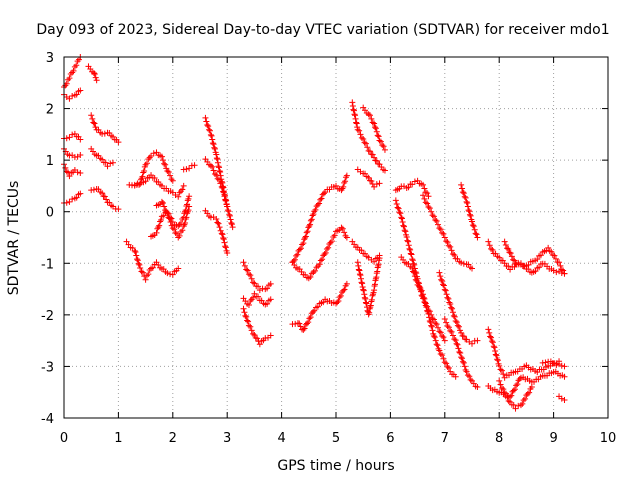 This screenshot has height=480, width=640. What do you see at coordinates (47, 316) in the screenshot?
I see `y-tick-label: -2` at bounding box center [47, 316].